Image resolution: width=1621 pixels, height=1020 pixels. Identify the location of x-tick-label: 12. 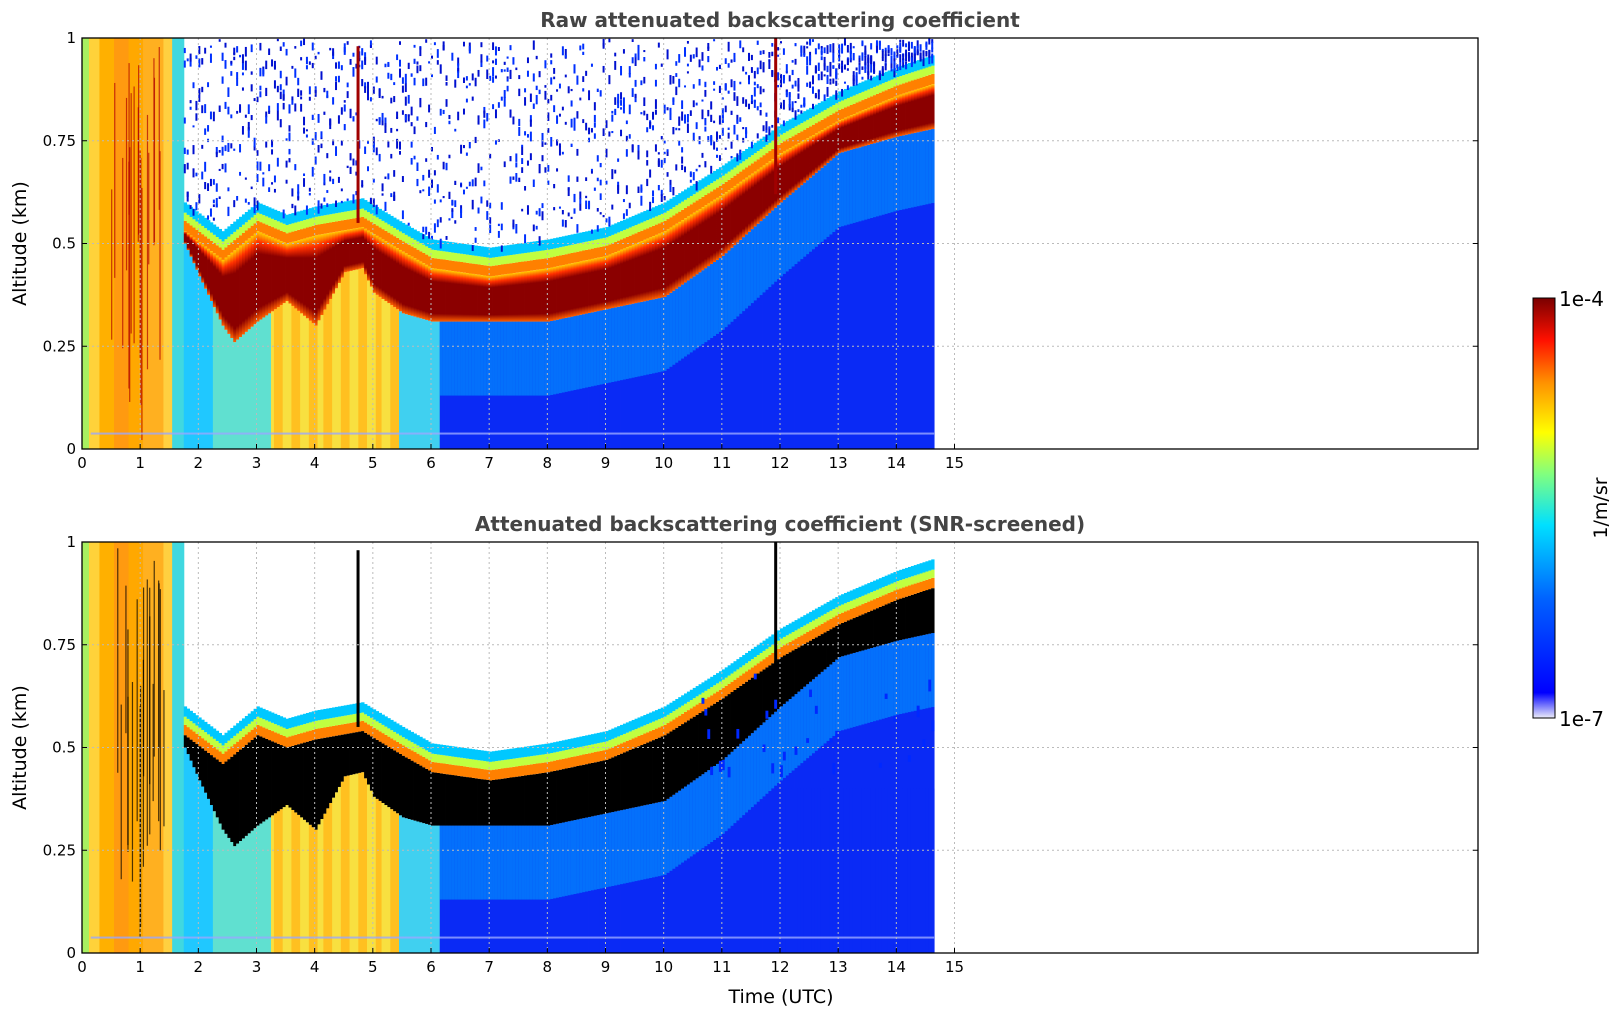
(779, 967).